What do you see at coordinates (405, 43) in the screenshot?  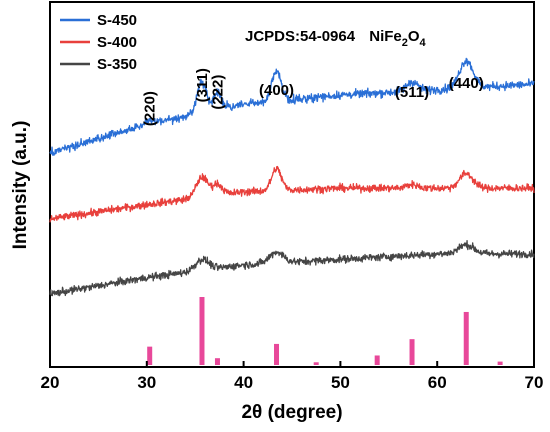 I see `formula-sub-1: 2` at bounding box center [405, 43].